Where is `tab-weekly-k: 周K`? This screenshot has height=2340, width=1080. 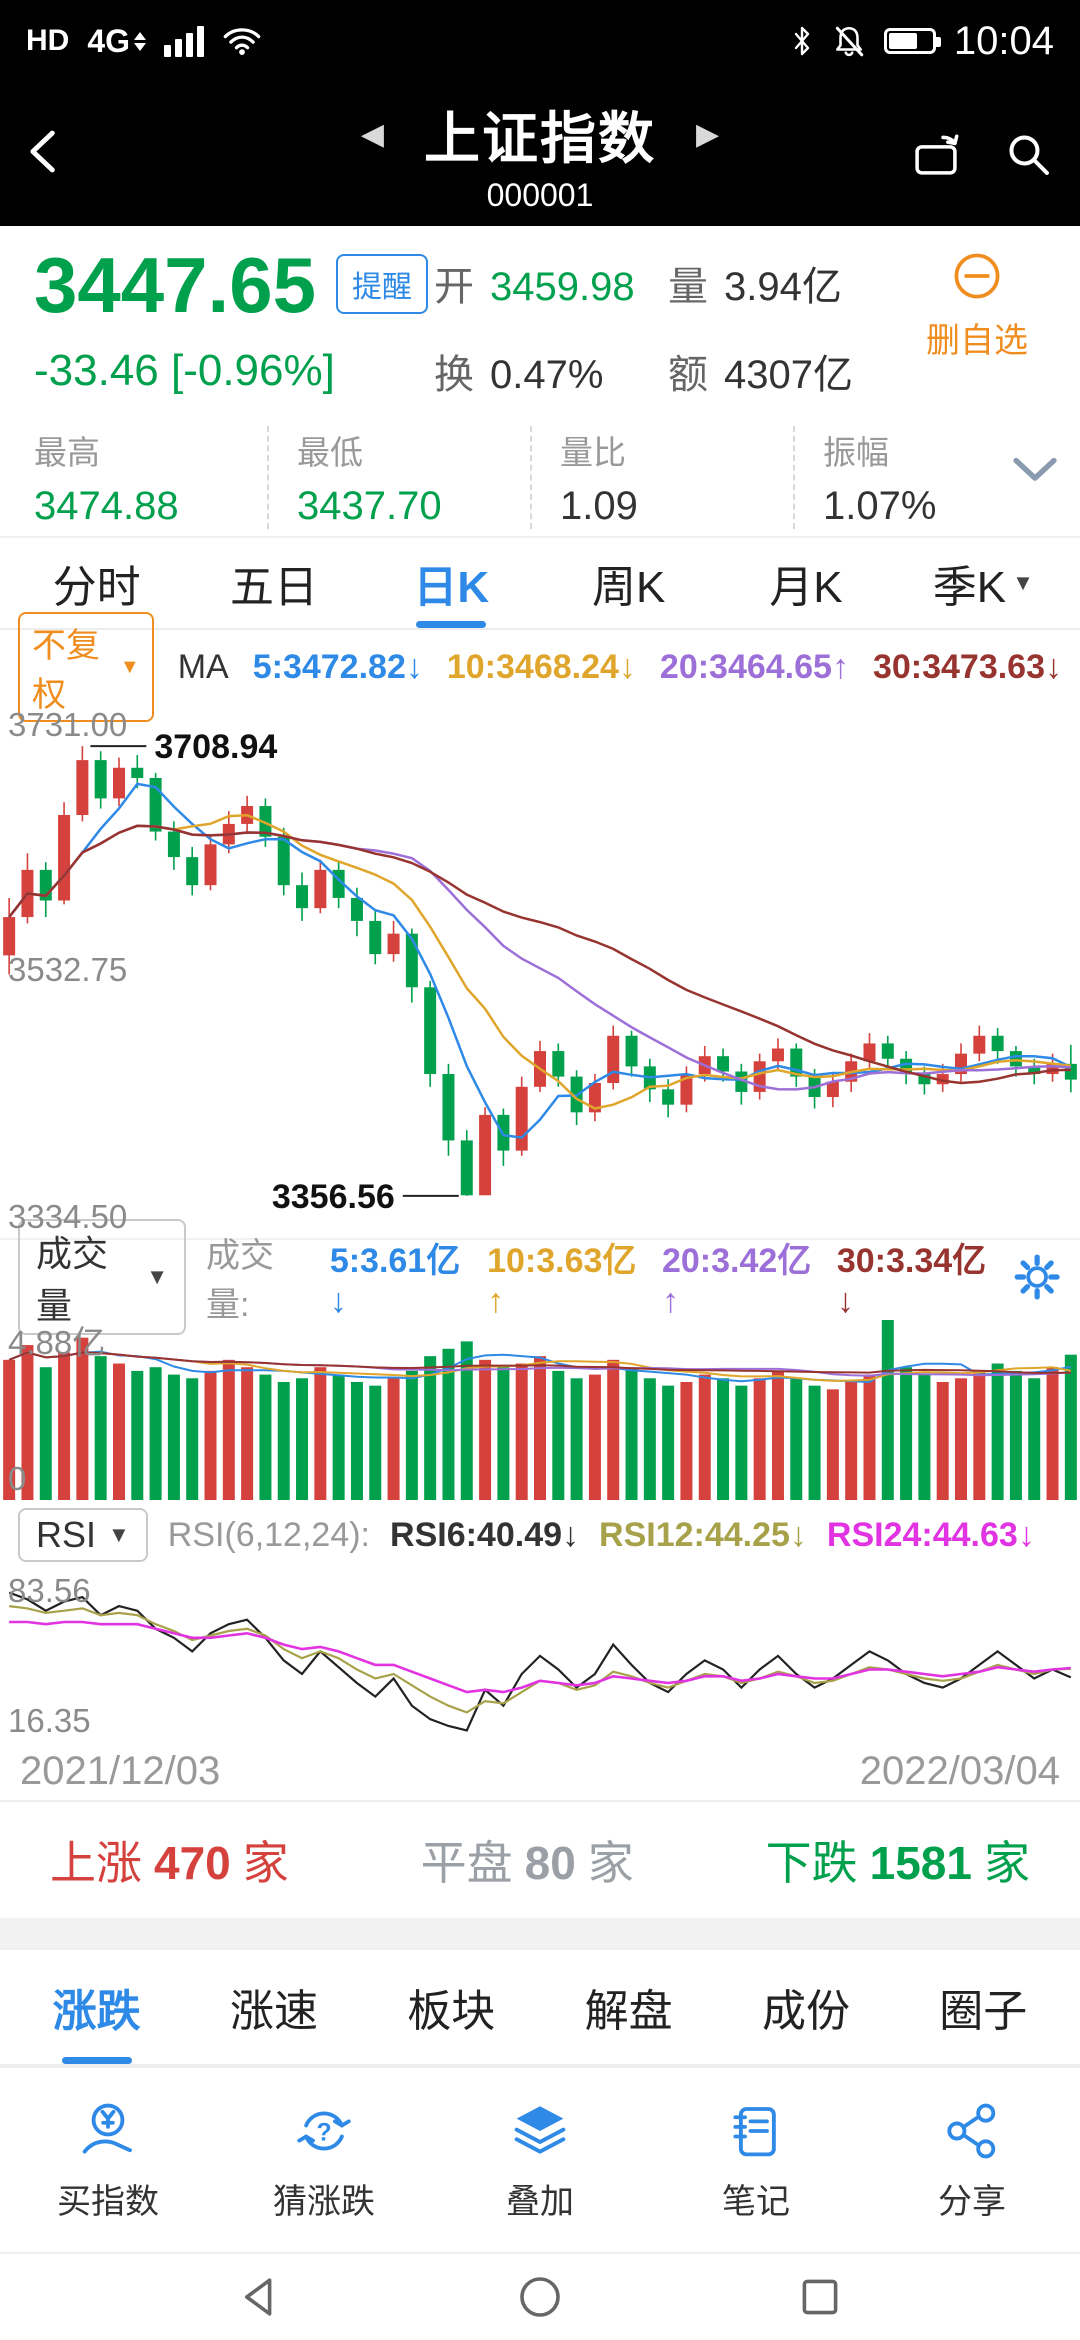
tab-weekly-k: 周K is located at coordinates (628, 583).